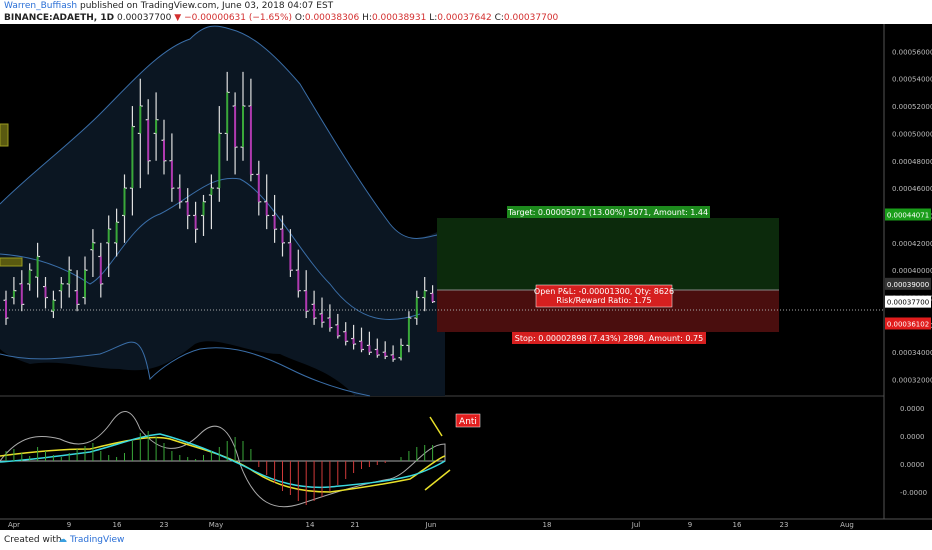 The width and height of the screenshot is (932, 550). Describe the element at coordinates (499, 18) in the screenshot. I see `close-label: C:` at that location.